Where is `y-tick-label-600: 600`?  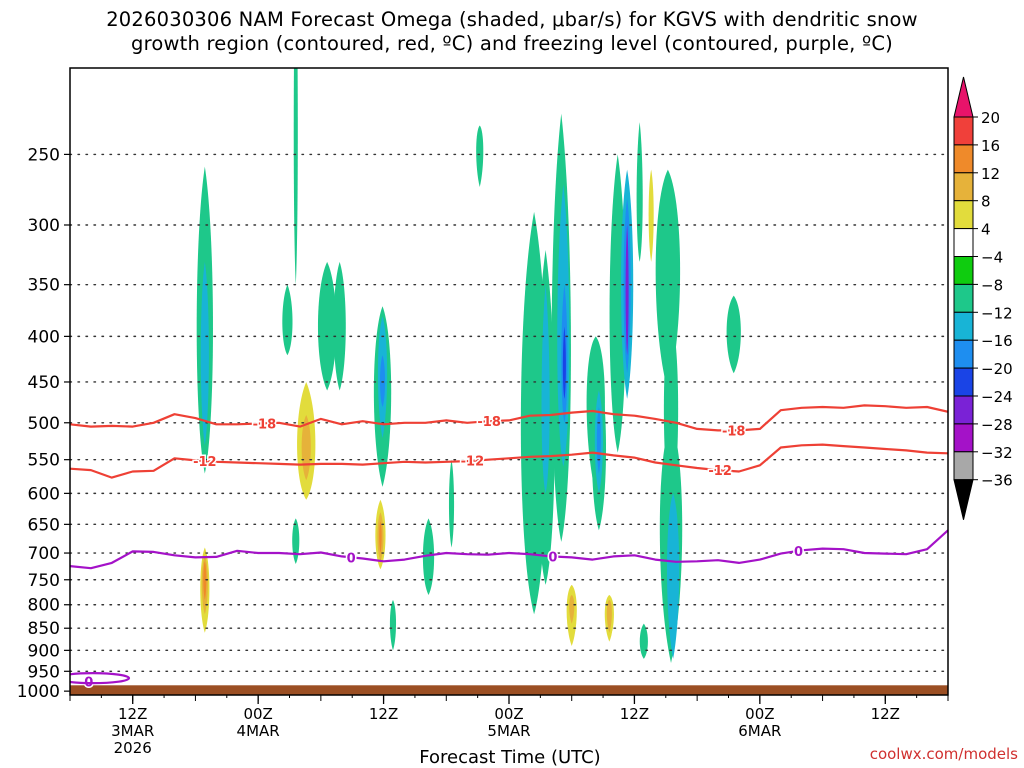 y-tick-label-600: 600 is located at coordinates (44, 494).